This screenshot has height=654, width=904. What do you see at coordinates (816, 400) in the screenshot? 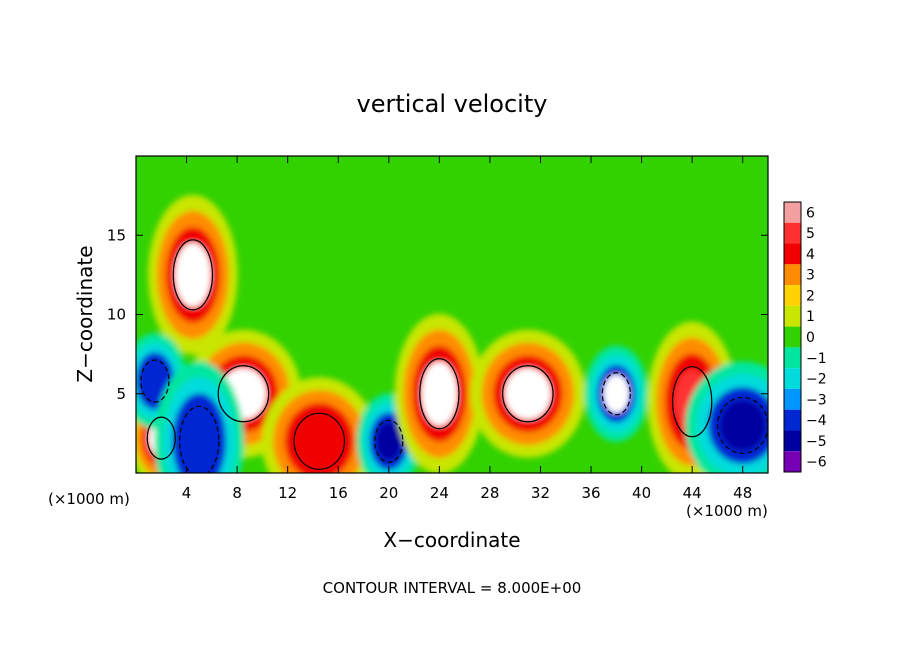
I see `colorbar-label-9: −3` at bounding box center [816, 400].